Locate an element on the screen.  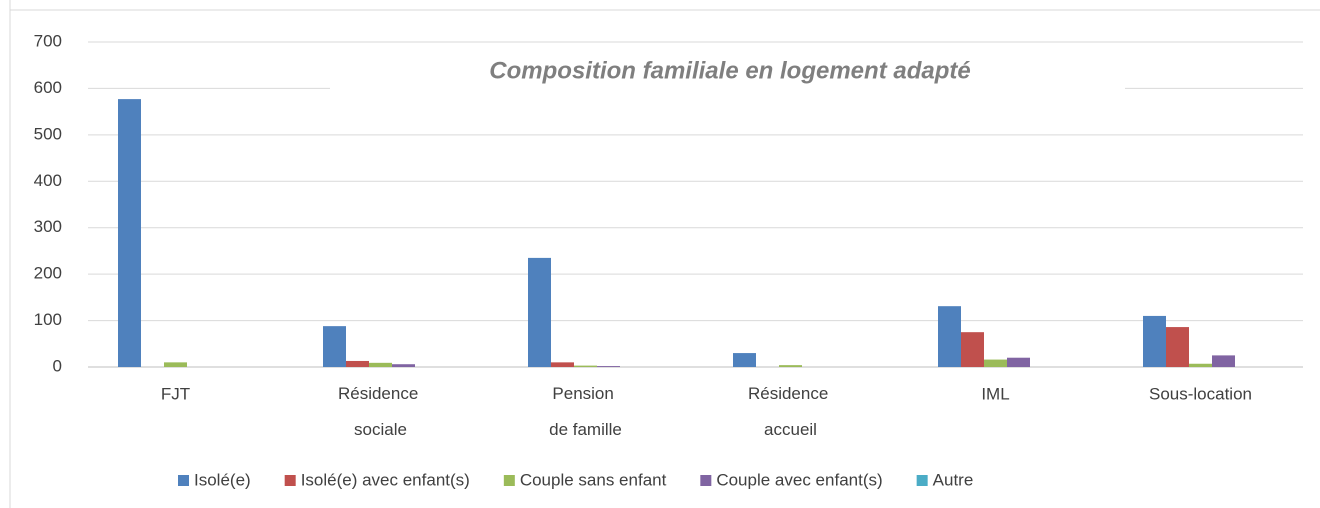
x-tick-label: IML is located at coordinates (995, 393).